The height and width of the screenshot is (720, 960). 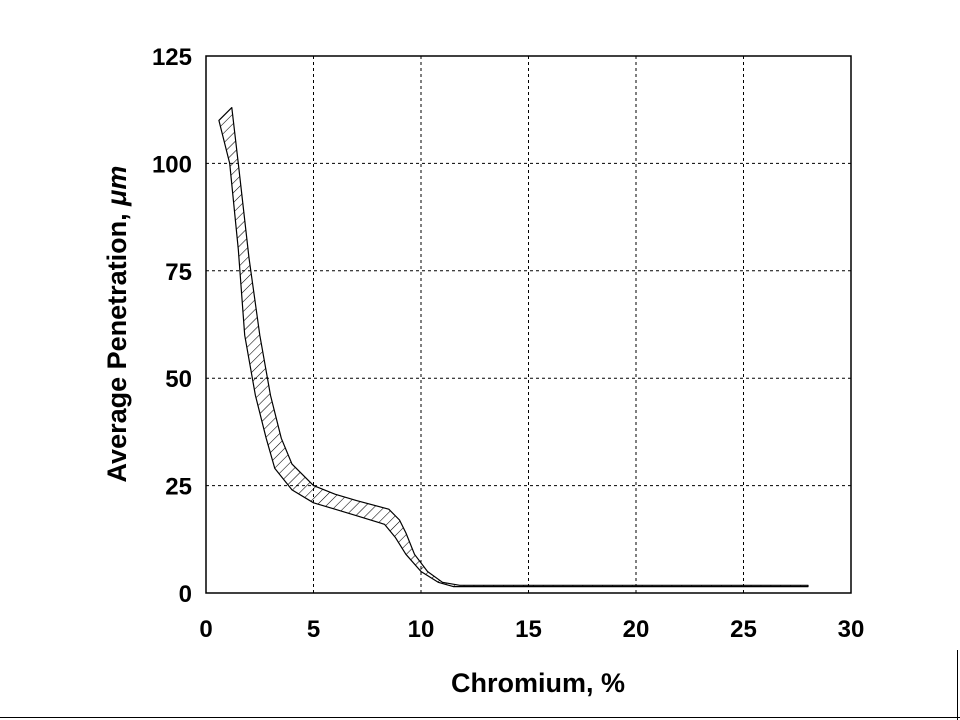 What do you see at coordinates (185, 594) in the screenshot?
I see `y-tick-label: 0` at bounding box center [185, 594].